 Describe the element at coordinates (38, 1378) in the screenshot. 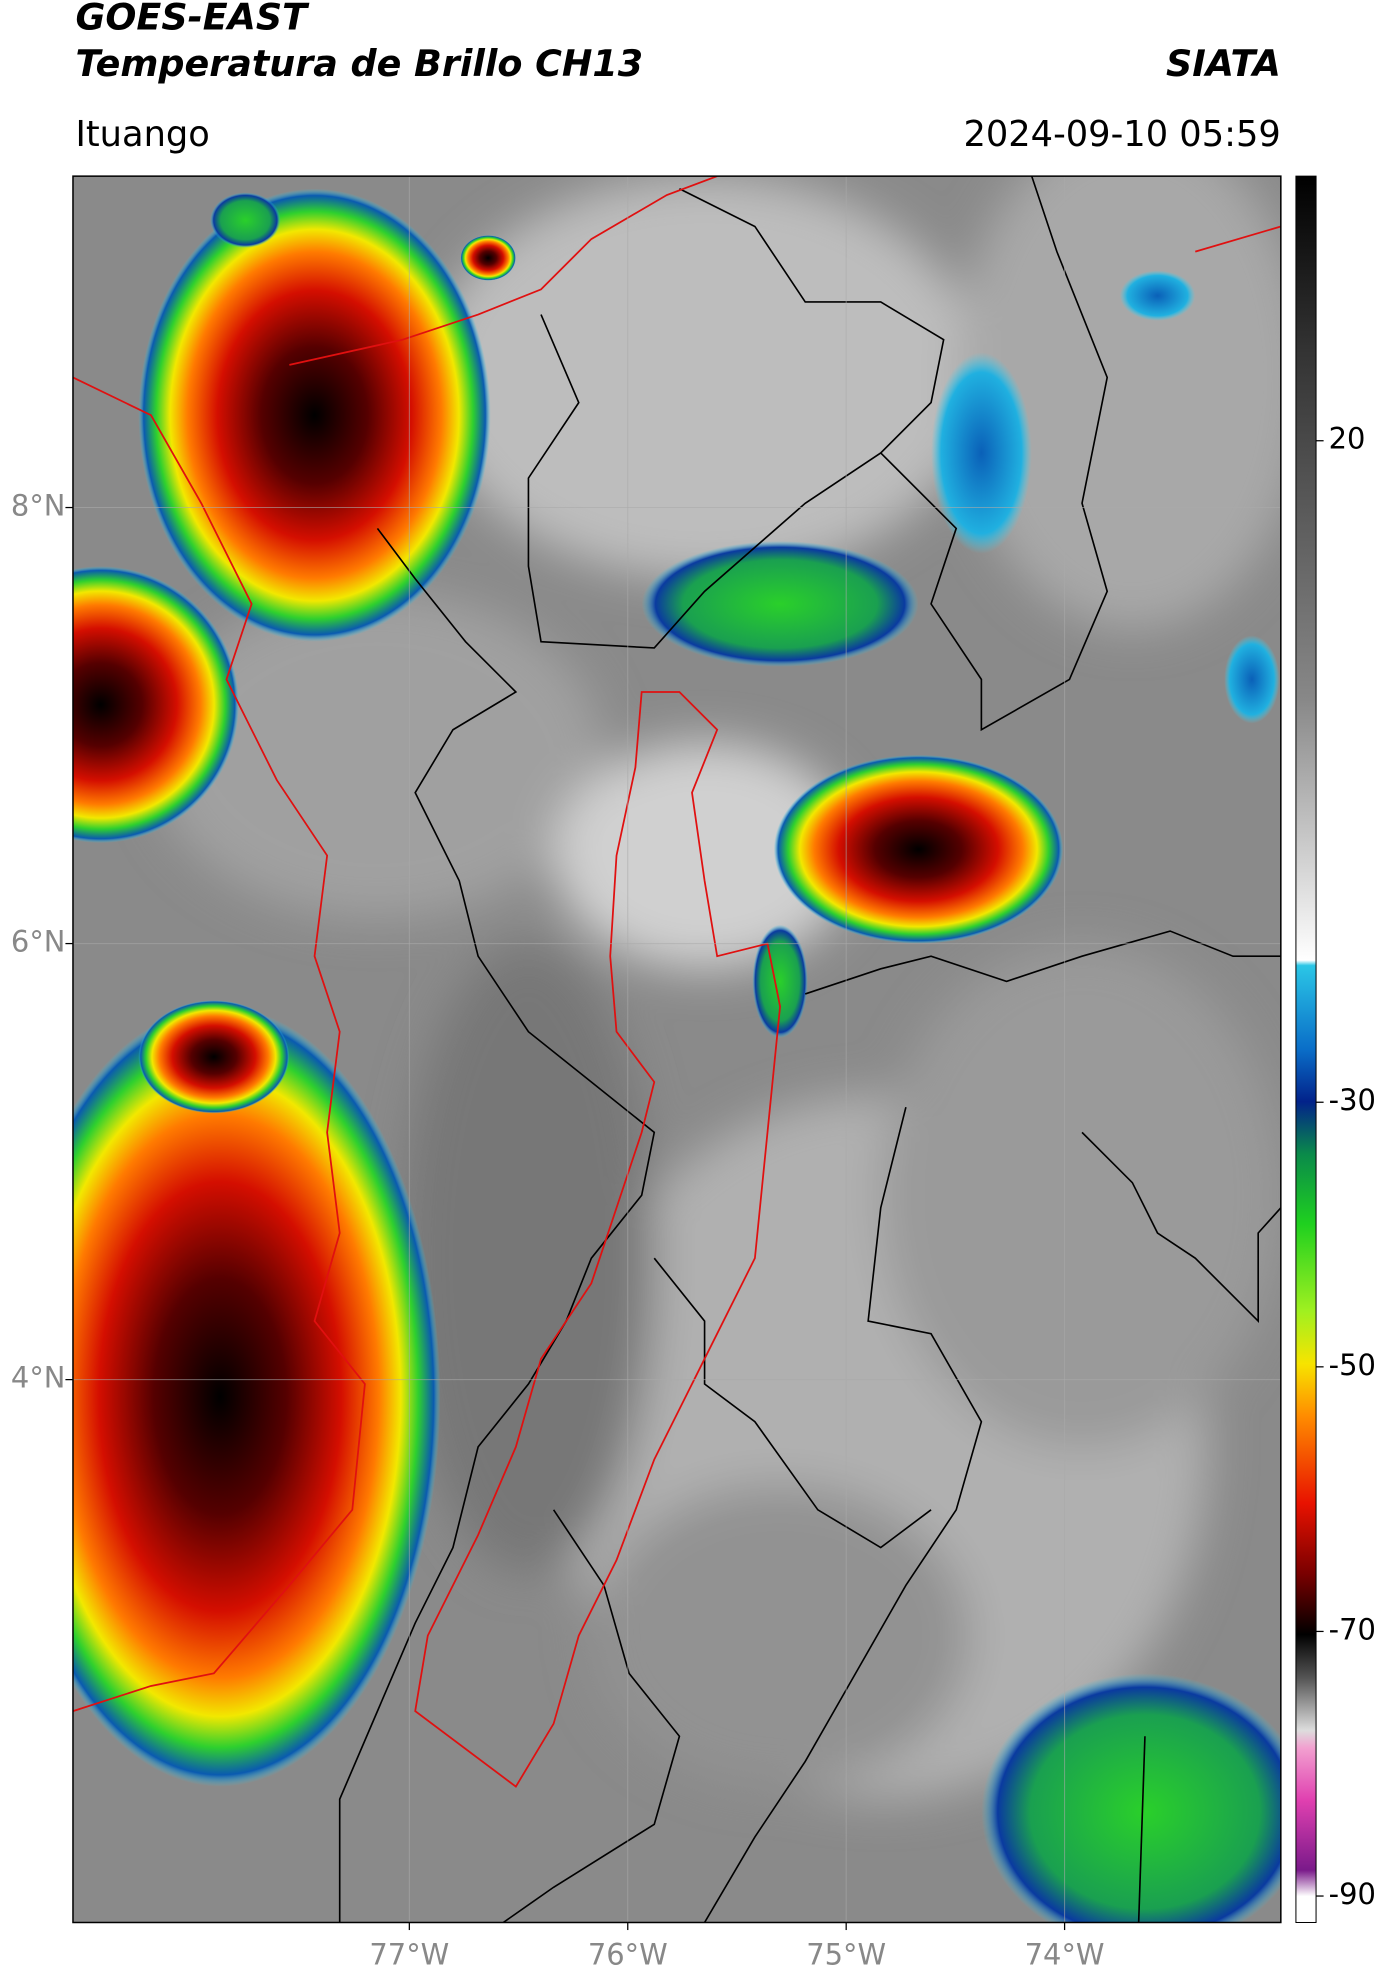

I see `lat-tick-label: 4°N` at that location.